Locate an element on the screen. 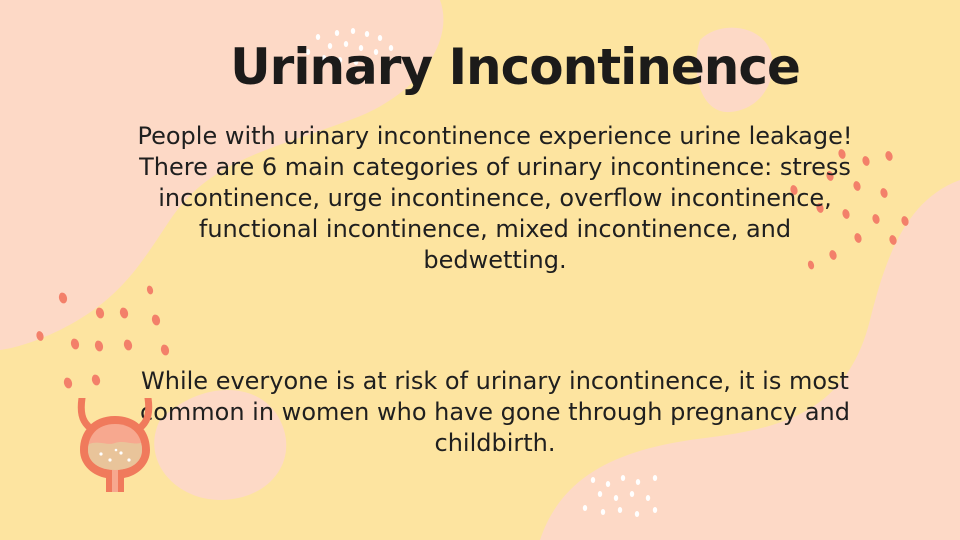  coral-dots-right is located at coordinates (849, 209).